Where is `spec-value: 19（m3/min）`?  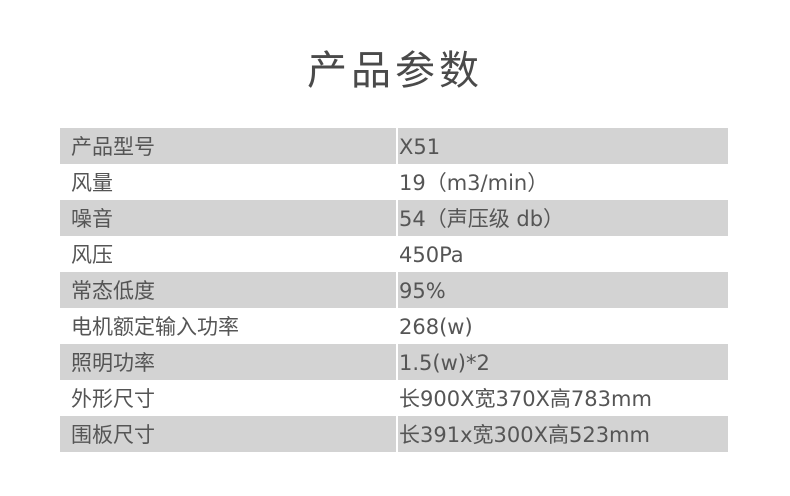 spec-value: 19（m3/min） is located at coordinates (474, 183).